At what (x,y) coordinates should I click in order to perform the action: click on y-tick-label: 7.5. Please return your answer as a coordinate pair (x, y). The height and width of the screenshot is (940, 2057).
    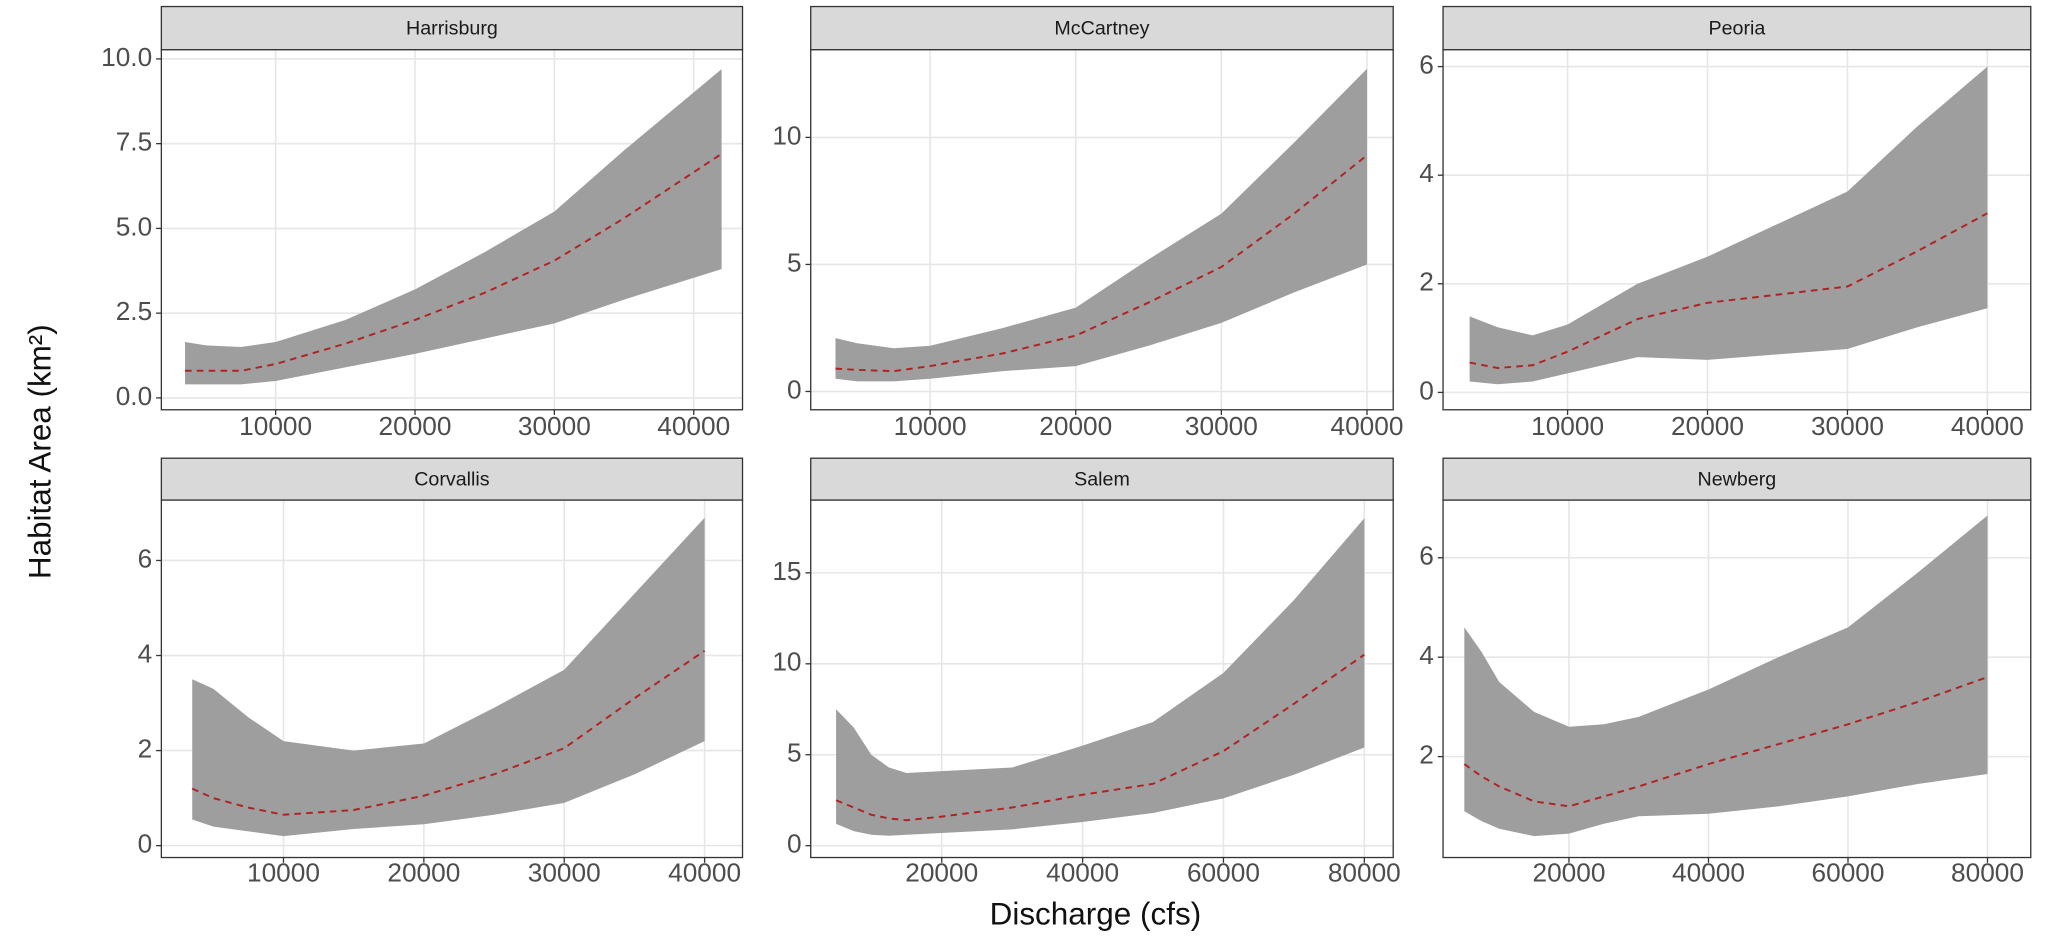
    Looking at the image, I should click on (134, 142).